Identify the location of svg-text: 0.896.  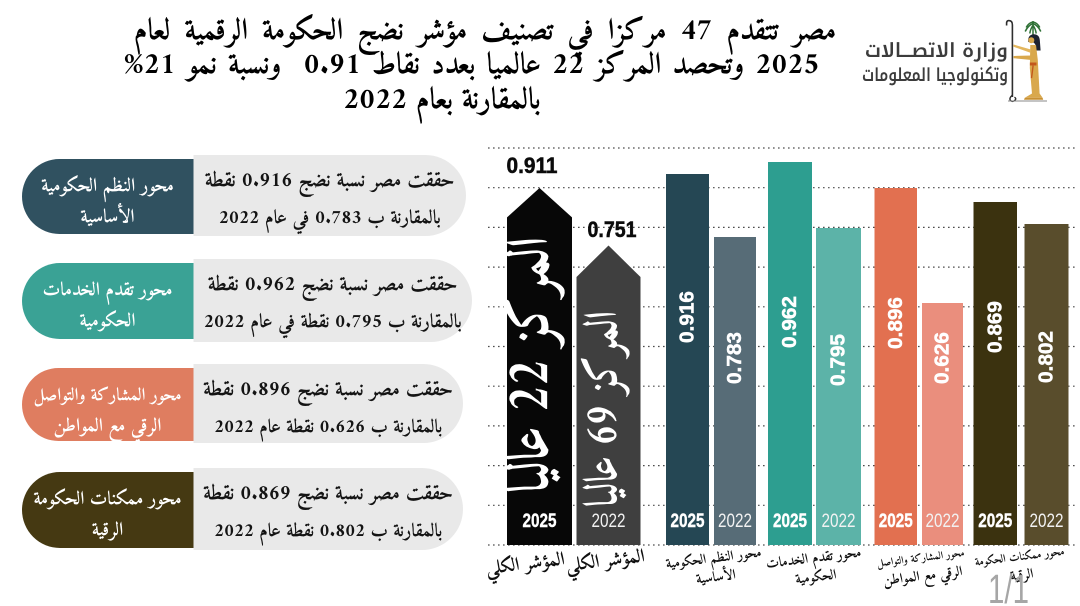
(896, 323).